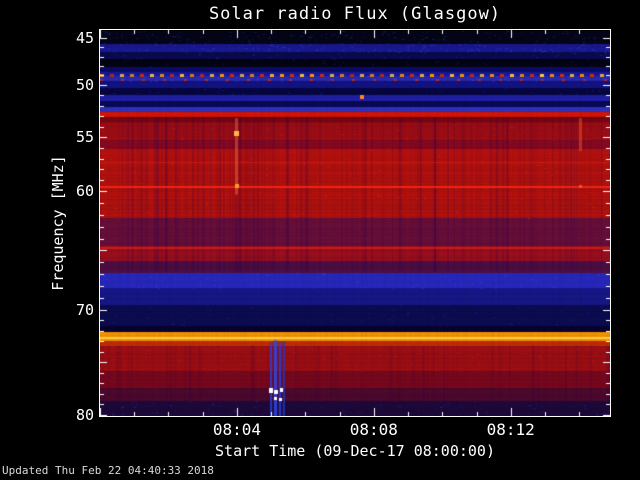  I want to click on x-tick-label: 08:08, so click(373, 429).